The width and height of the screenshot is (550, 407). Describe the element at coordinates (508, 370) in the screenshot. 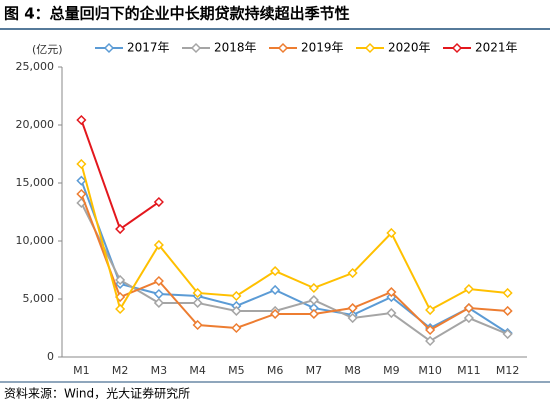

I see `x-tick-label: M12` at that location.